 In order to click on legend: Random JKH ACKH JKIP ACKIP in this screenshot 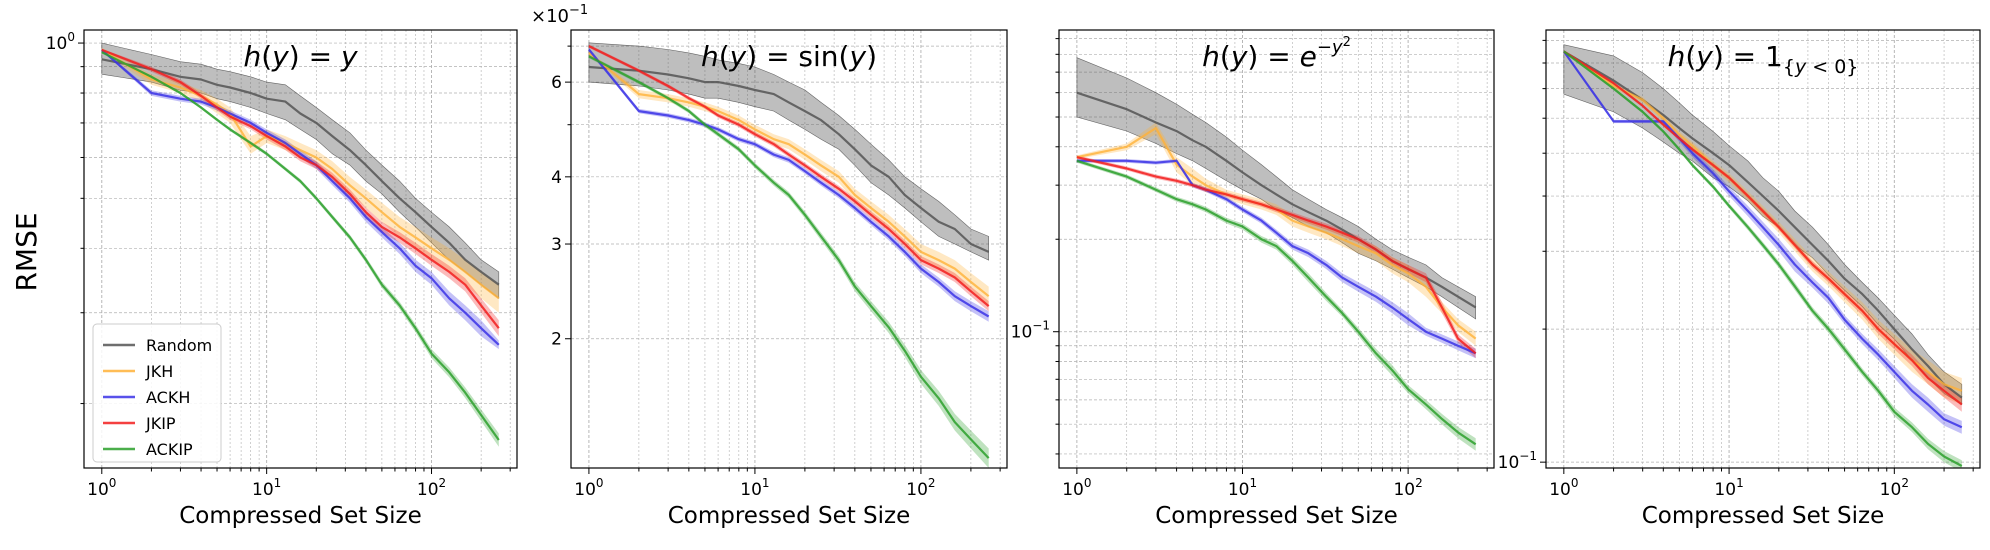, I will do `click(157, 393)`.